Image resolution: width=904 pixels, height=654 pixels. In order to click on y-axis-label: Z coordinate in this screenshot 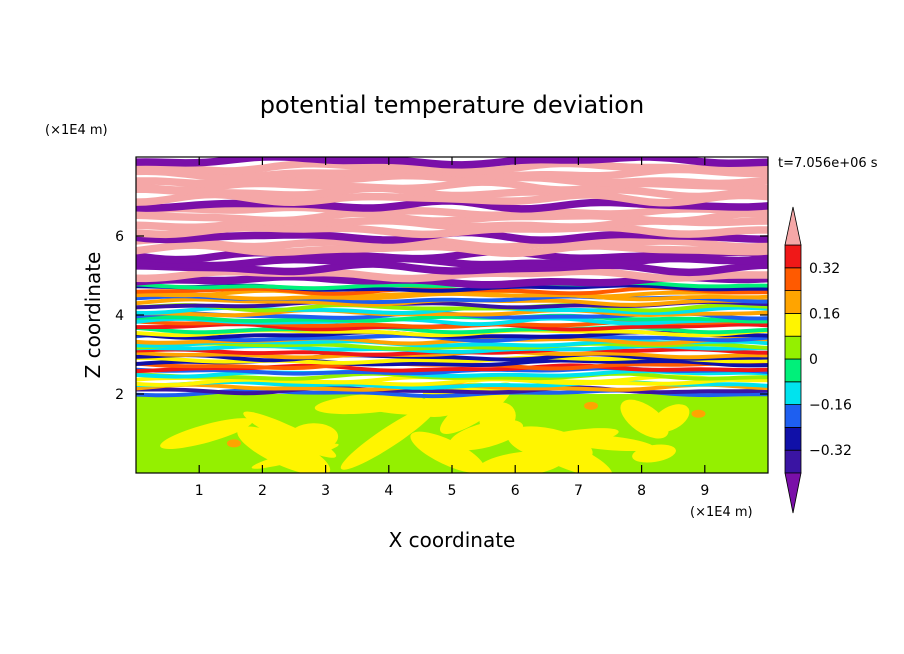, I will do `click(93, 315)`.